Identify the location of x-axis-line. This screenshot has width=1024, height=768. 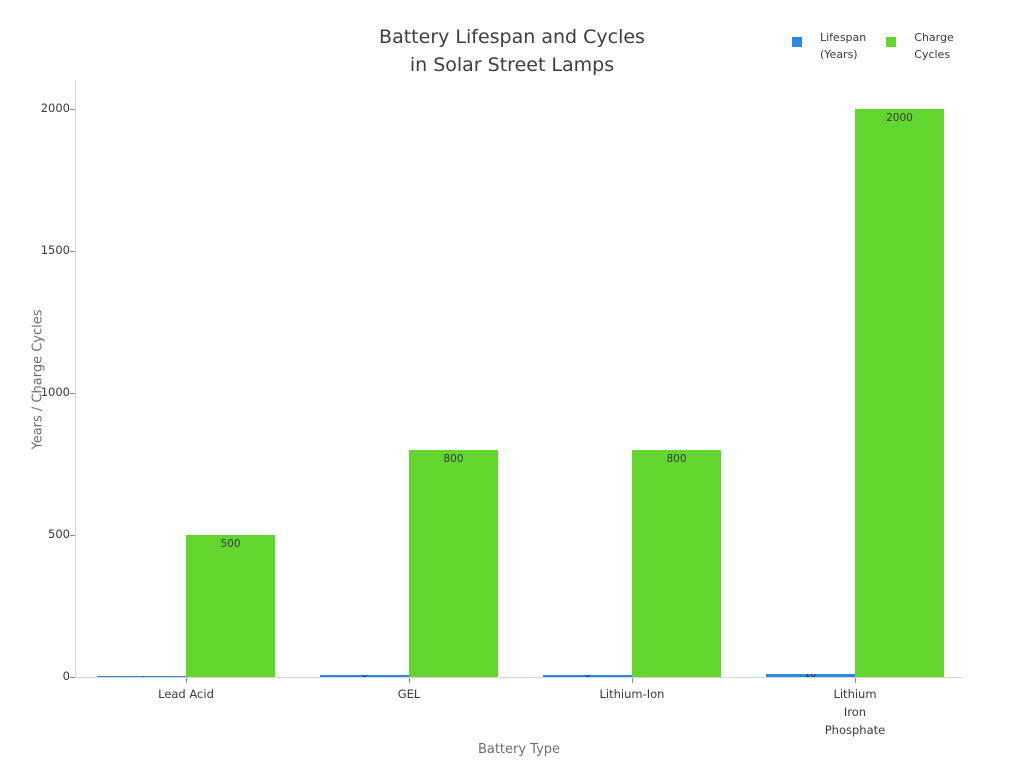
(519, 677).